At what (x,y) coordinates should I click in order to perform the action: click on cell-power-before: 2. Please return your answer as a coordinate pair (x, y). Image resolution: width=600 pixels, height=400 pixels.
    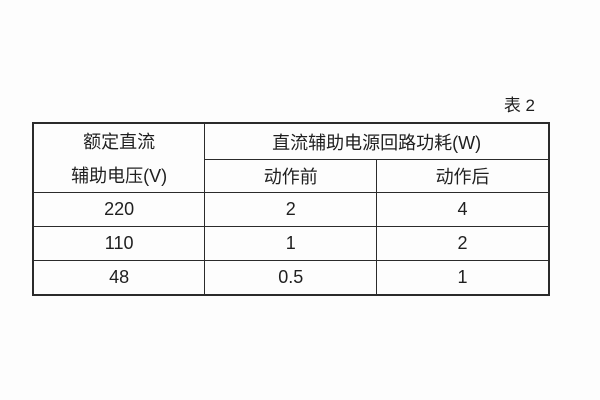
    Looking at the image, I should click on (291, 209).